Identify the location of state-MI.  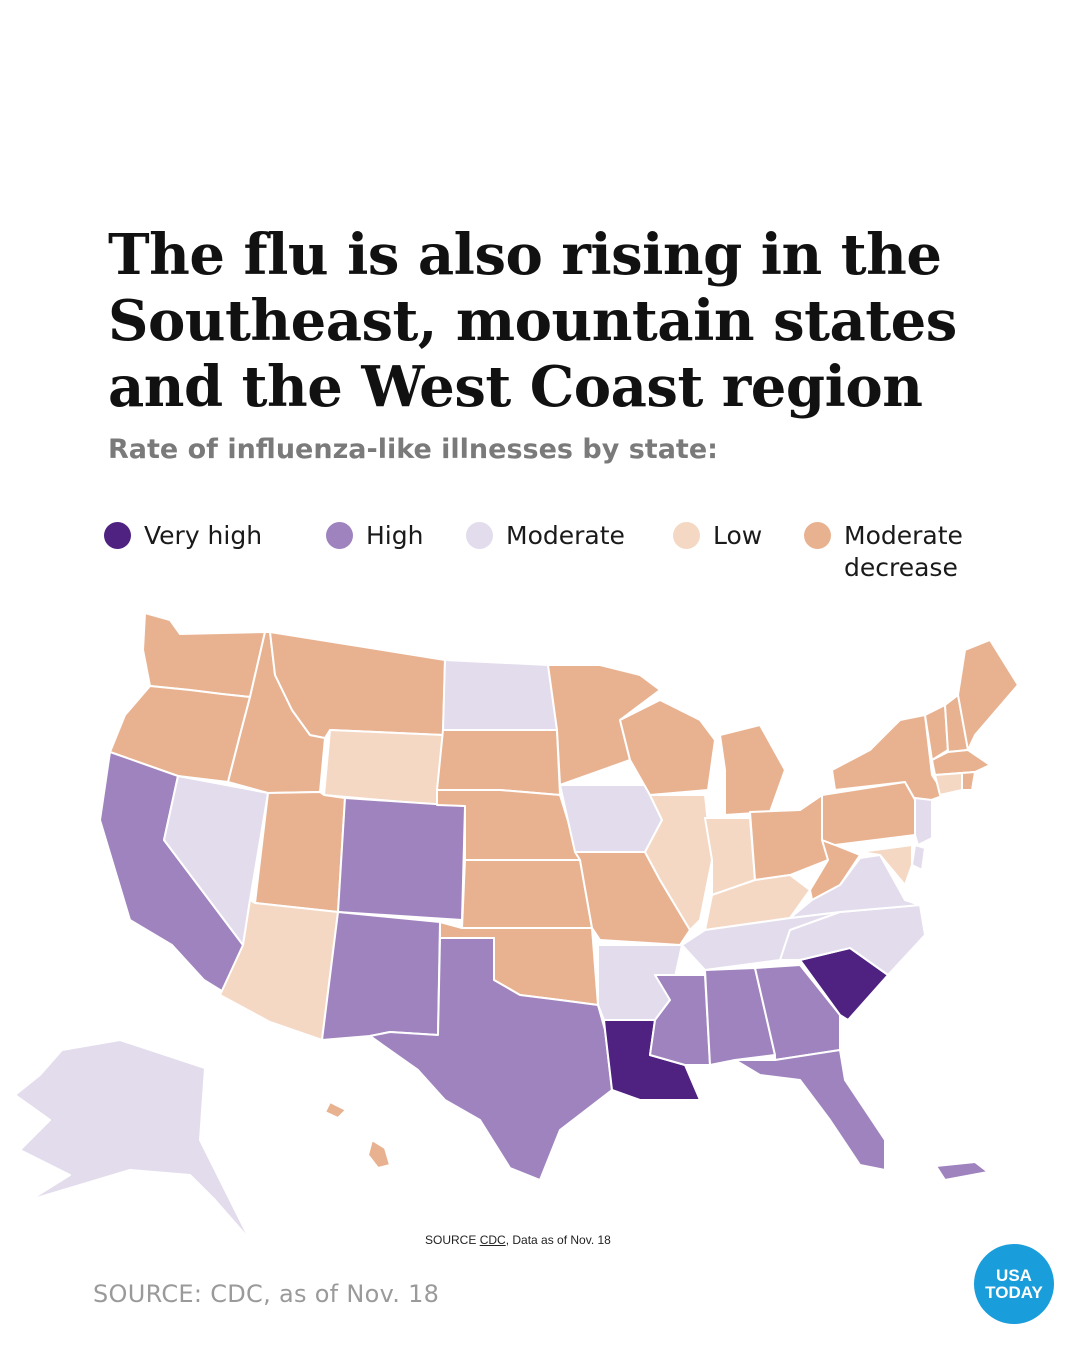
(752, 770).